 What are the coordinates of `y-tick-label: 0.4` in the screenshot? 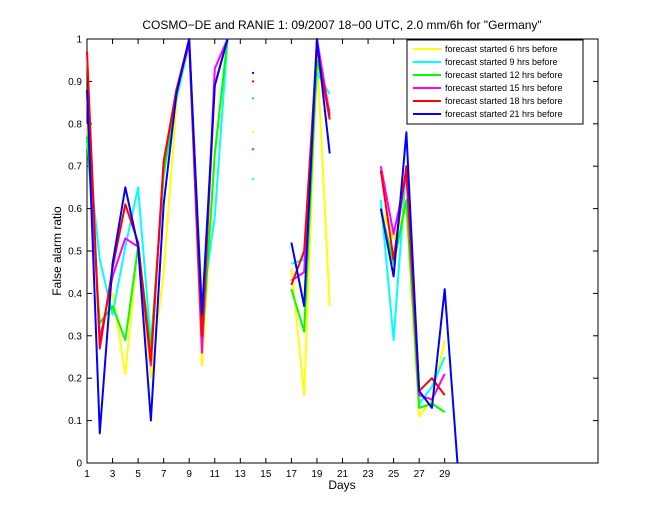 It's located at (75, 294).